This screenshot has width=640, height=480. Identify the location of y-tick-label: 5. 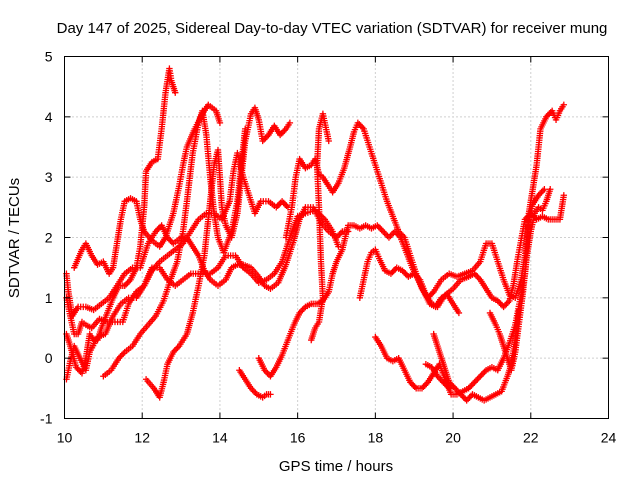
(49, 57).